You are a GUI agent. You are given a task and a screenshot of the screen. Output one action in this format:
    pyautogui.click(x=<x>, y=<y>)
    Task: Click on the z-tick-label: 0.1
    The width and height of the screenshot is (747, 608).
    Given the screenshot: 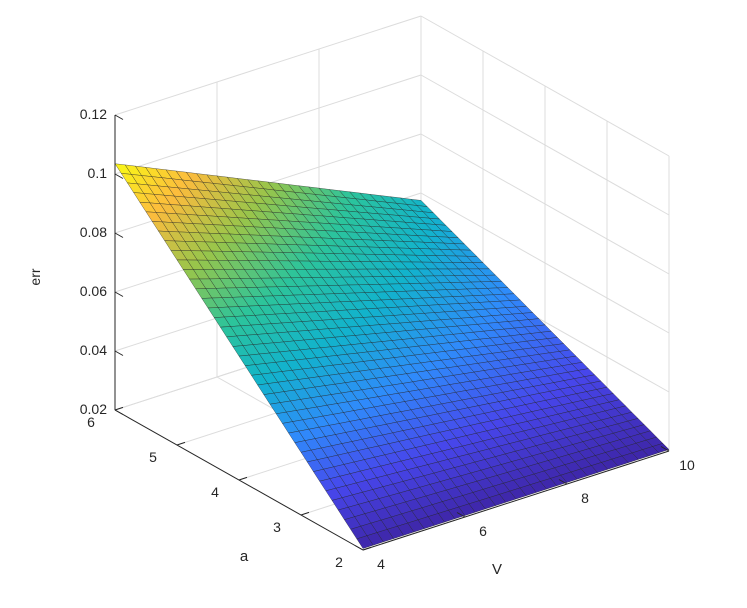 What is the action you would take?
    pyautogui.click(x=98, y=173)
    